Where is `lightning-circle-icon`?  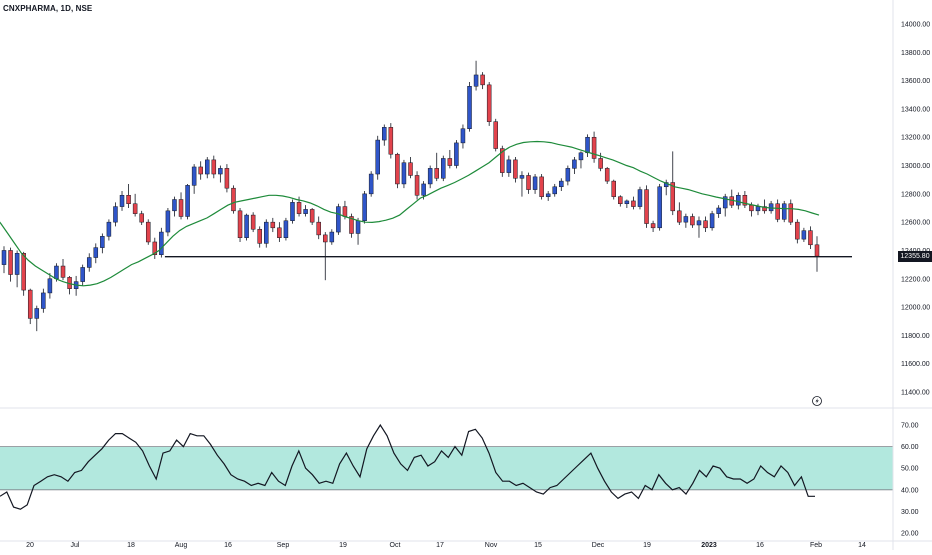 lightning-circle-icon is located at coordinates (817, 401).